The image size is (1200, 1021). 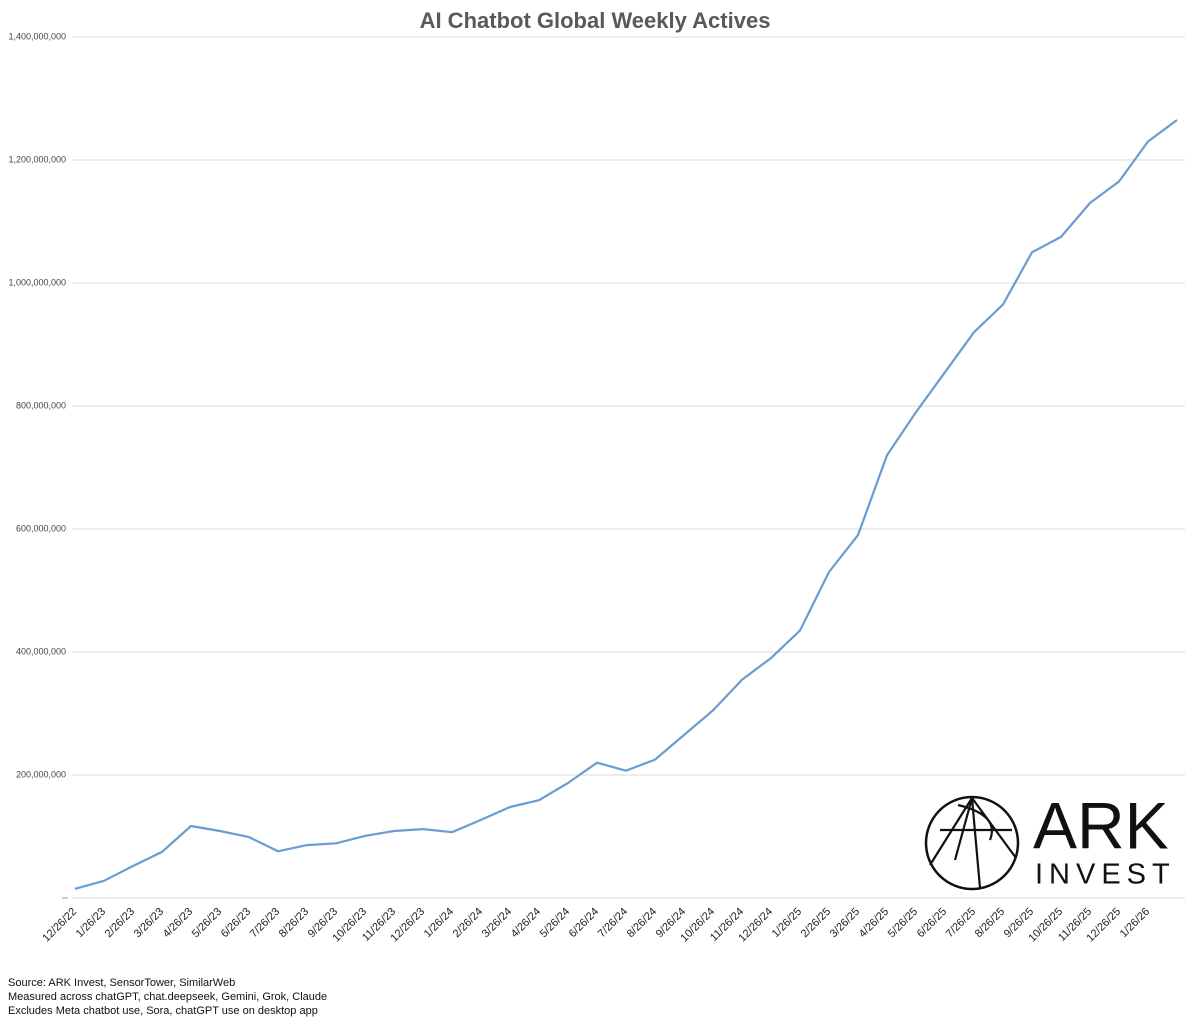 I want to click on y-tick-label: 1,000,000,000, so click(x=37, y=282).